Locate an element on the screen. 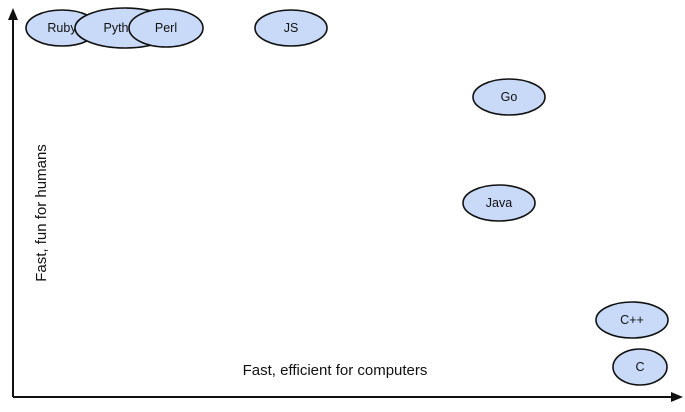 The height and width of the screenshot is (412, 685). bubble-cpp-label: C++ is located at coordinates (632, 320).